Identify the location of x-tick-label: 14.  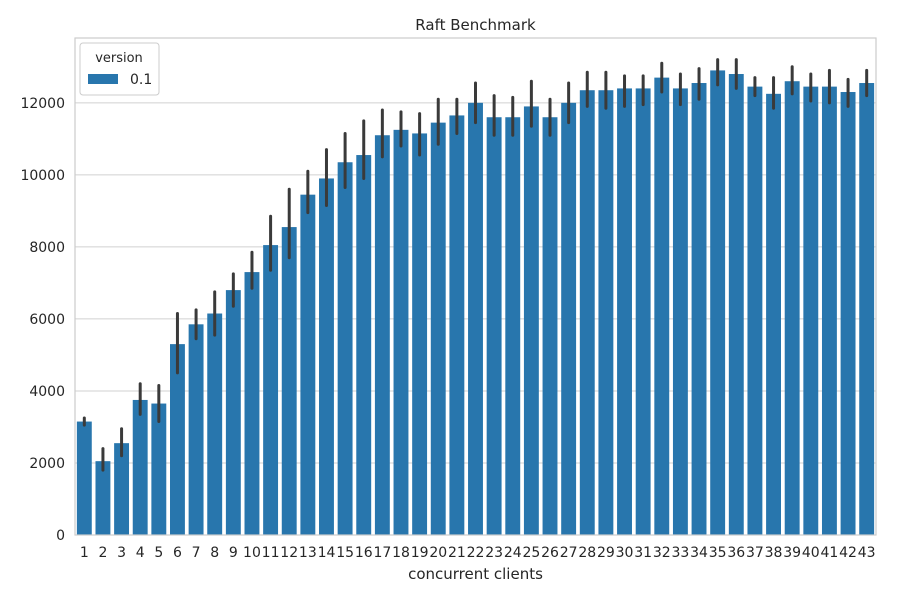
(327, 553).